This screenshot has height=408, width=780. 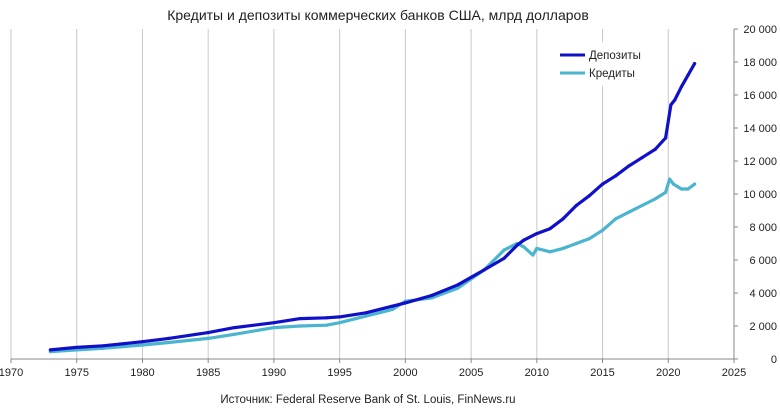 What do you see at coordinates (537, 373) in the screenshot?
I see `x-tick-label: 2010` at bounding box center [537, 373].